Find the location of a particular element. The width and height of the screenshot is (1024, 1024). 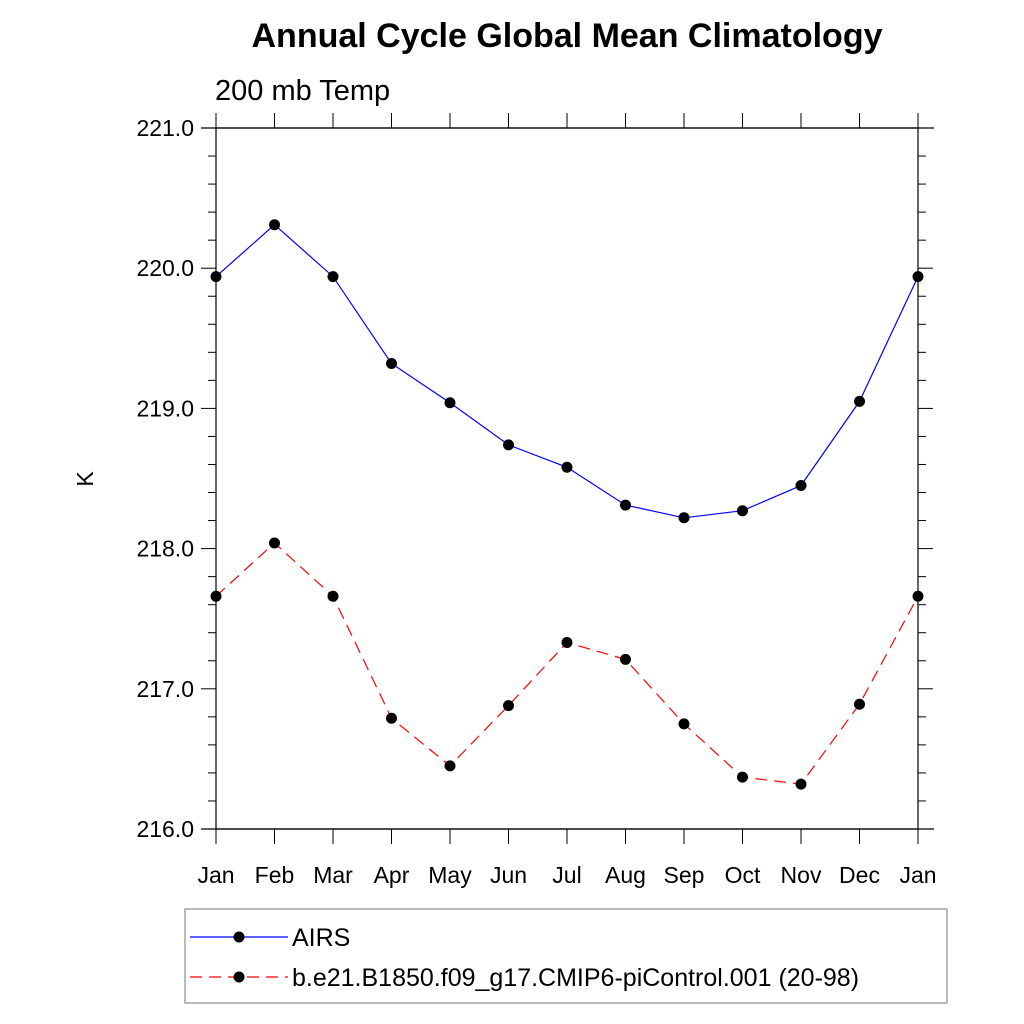

y-tick-label: 216.0 is located at coordinates (165, 829).